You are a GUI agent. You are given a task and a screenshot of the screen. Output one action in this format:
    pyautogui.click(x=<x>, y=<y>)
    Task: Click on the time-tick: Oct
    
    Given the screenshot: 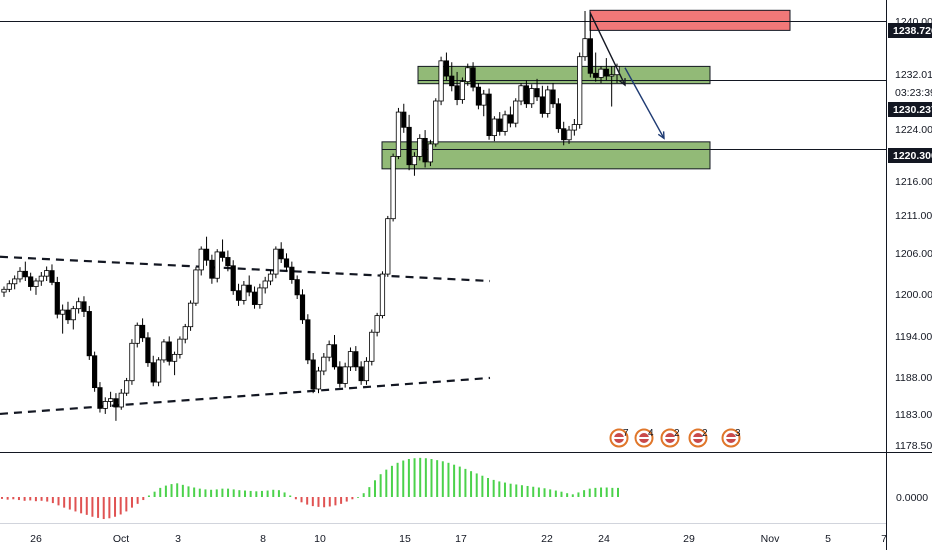 What is the action you would take?
    pyautogui.click(x=121, y=539)
    